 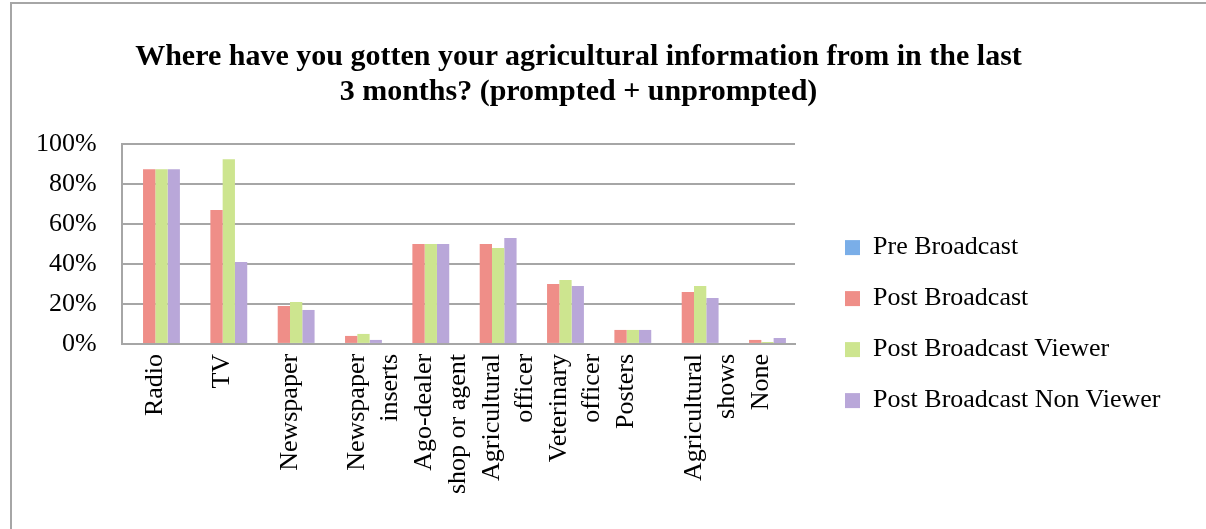 What do you see at coordinates (79, 342) in the screenshot?
I see `y-tick-label: 0%` at bounding box center [79, 342].